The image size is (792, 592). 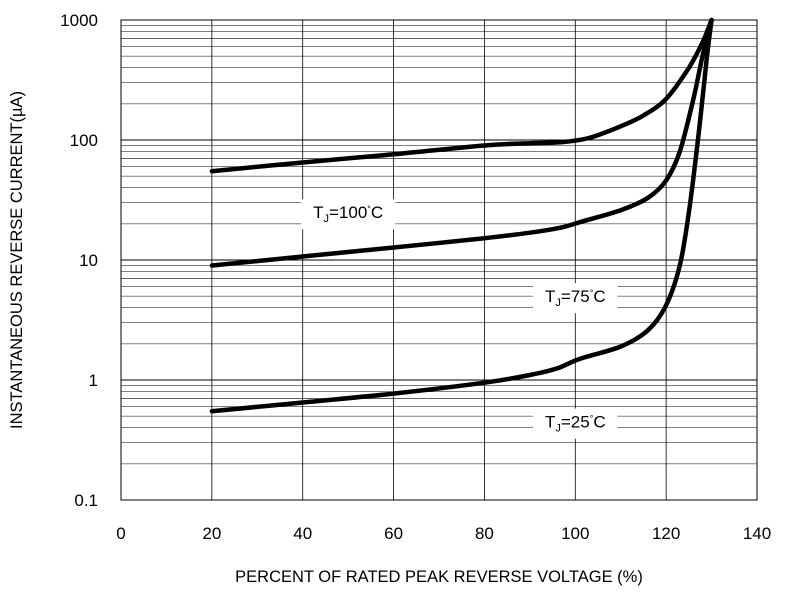 I want to click on y-axis-ticks: 0.1 1 10 100 1000, so click(x=79, y=260).